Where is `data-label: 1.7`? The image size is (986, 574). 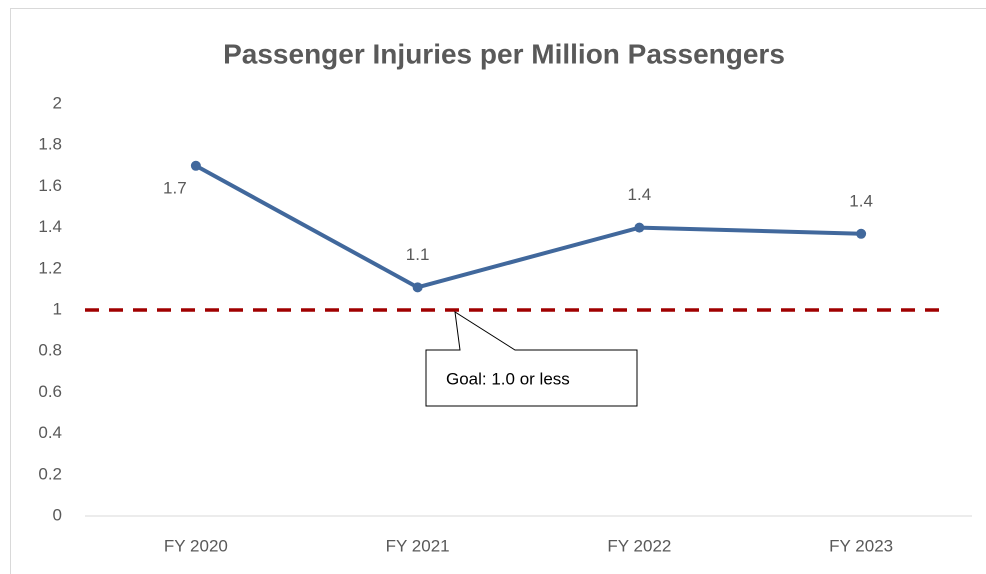
data-label: 1.7 is located at coordinates (175, 187).